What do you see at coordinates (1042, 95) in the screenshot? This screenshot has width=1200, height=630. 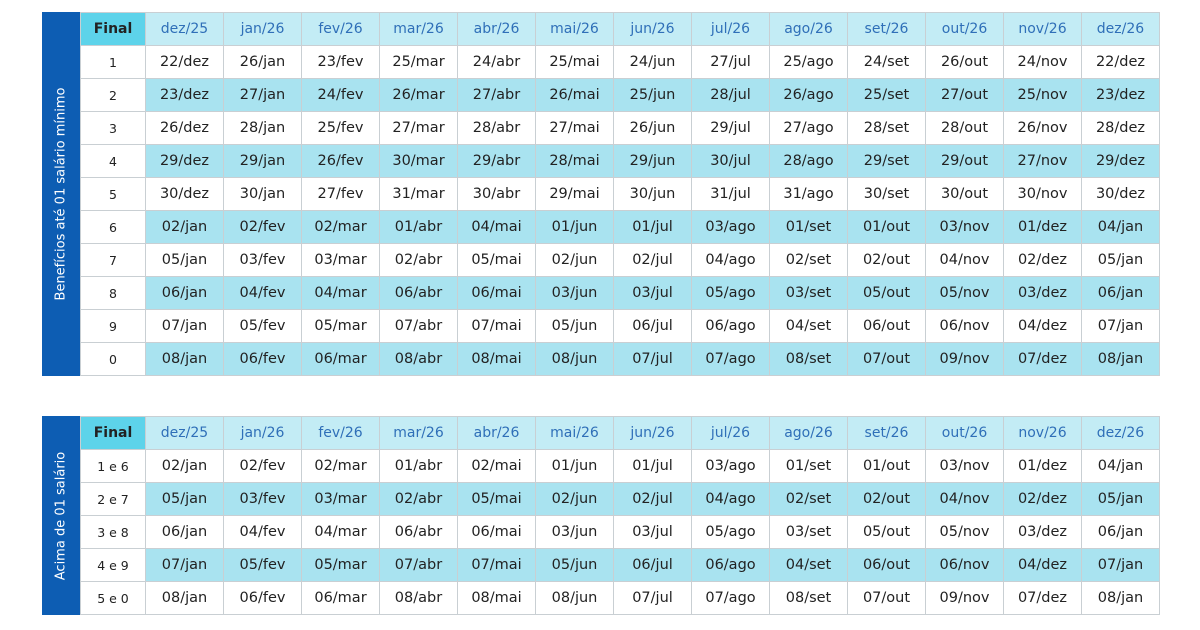 I see `date-cell: 25/nov` at bounding box center [1042, 95].